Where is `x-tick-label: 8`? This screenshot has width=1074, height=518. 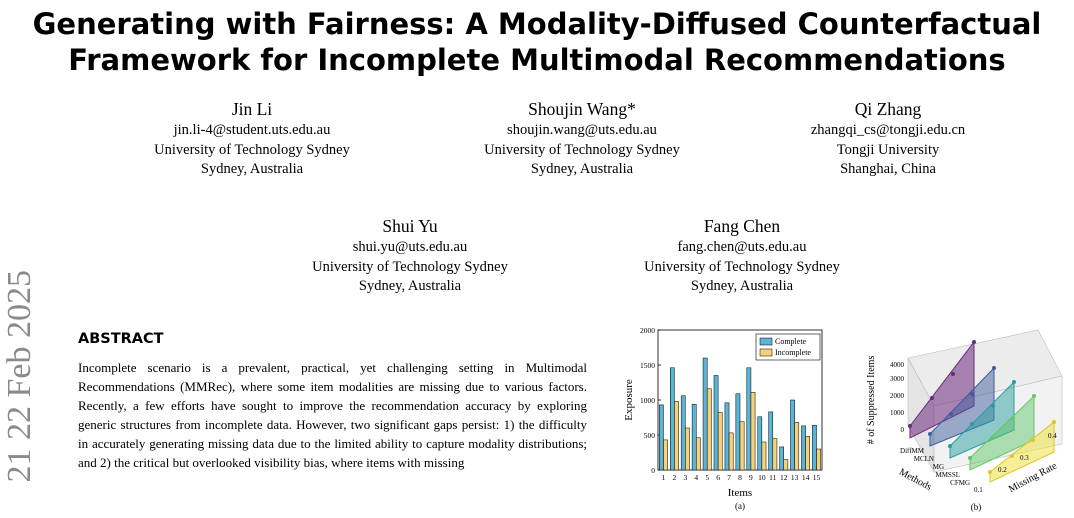
x-tick-label: 8 is located at coordinates (740, 477).